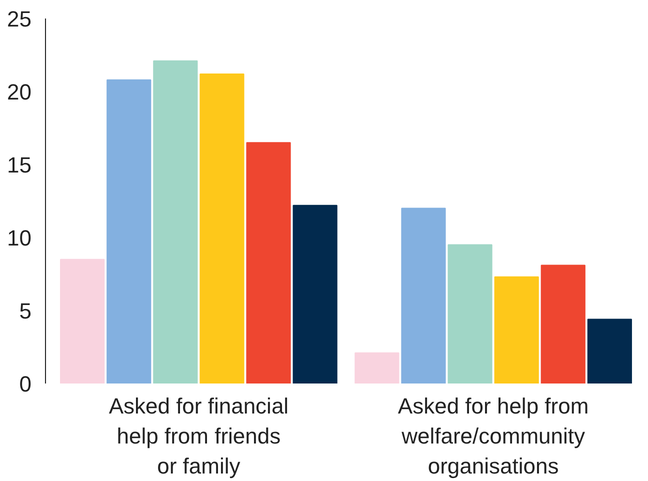  What do you see at coordinates (19, 19) in the screenshot?
I see `y-tick-label: 25` at bounding box center [19, 19].